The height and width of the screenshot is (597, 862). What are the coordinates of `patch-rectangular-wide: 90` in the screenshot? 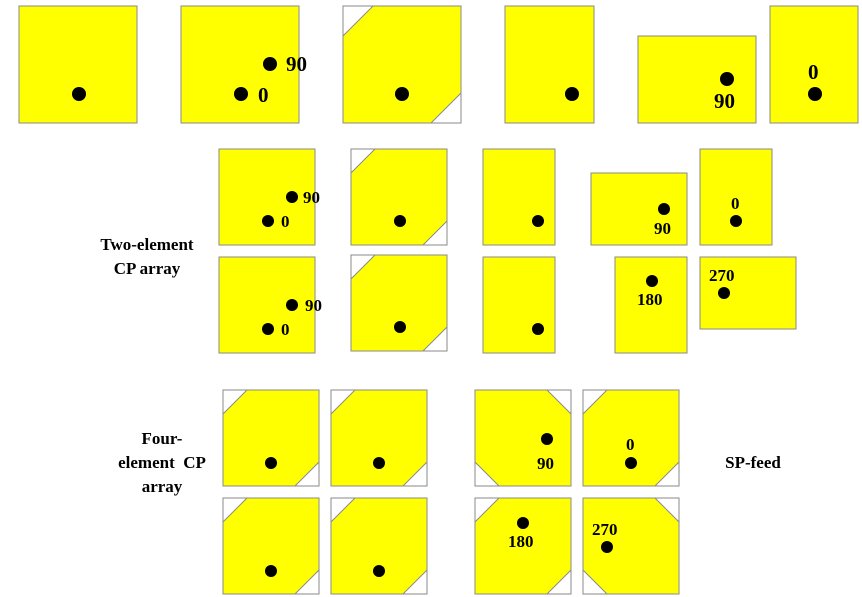 It's located at (697, 79).